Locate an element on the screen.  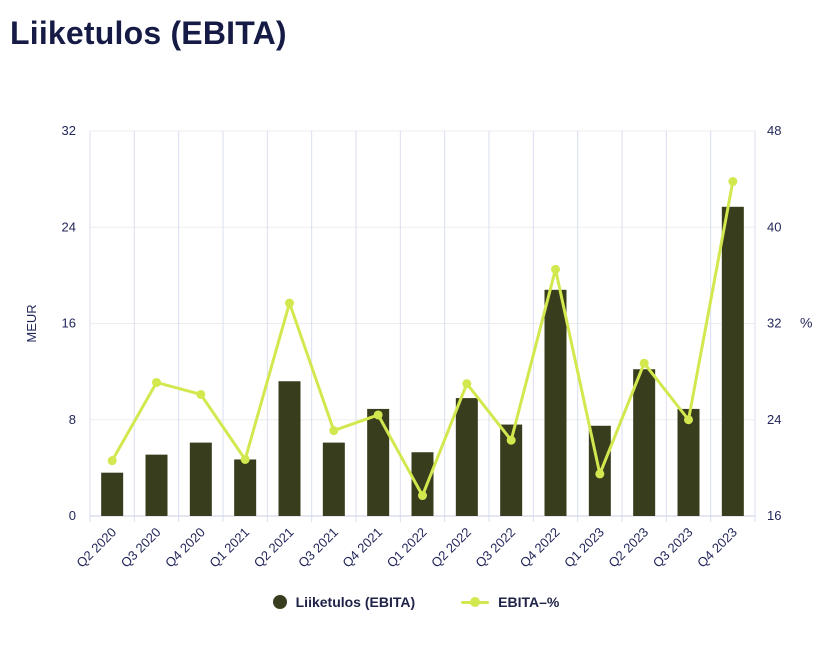
left-y-tick-label: 16 is located at coordinates (69, 323).